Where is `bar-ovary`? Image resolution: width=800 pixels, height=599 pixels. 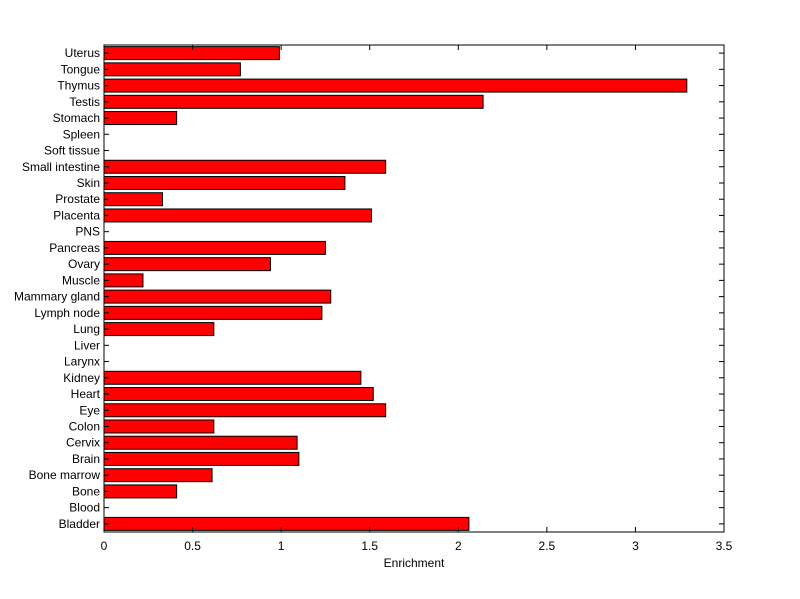
bar-ovary is located at coordinates (187, 264).